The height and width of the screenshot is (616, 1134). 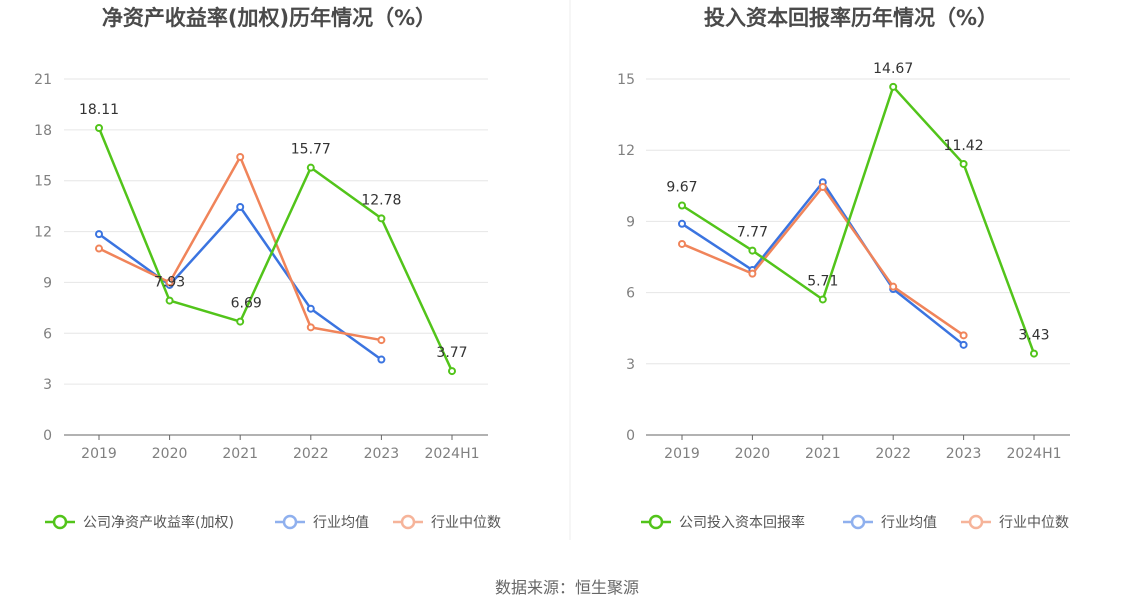 What do you see at coordinates (893, 69) in the screenshot?
I see `data-label: 14.67` at bounding box center [893, 69].